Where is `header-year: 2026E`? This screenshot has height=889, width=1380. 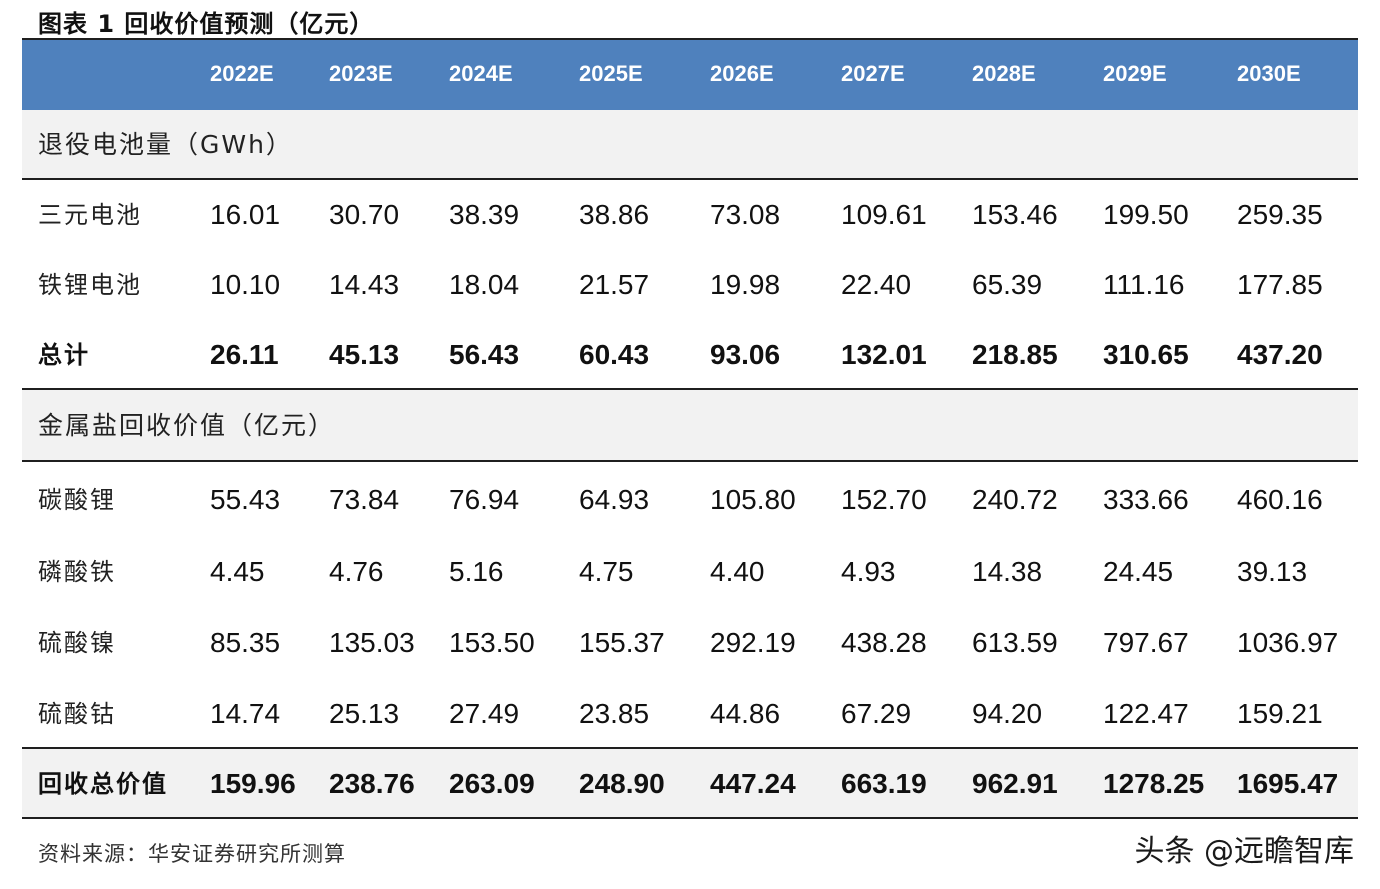
header-year: 2026E is located at coordinates (742, 73).